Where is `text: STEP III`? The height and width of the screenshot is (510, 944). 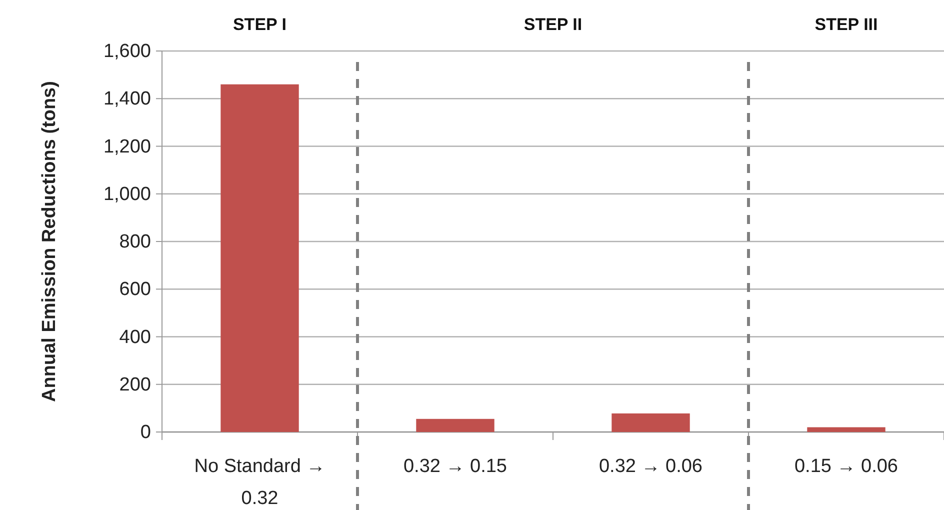
text: STEP III is located at coordinates (846, 24).